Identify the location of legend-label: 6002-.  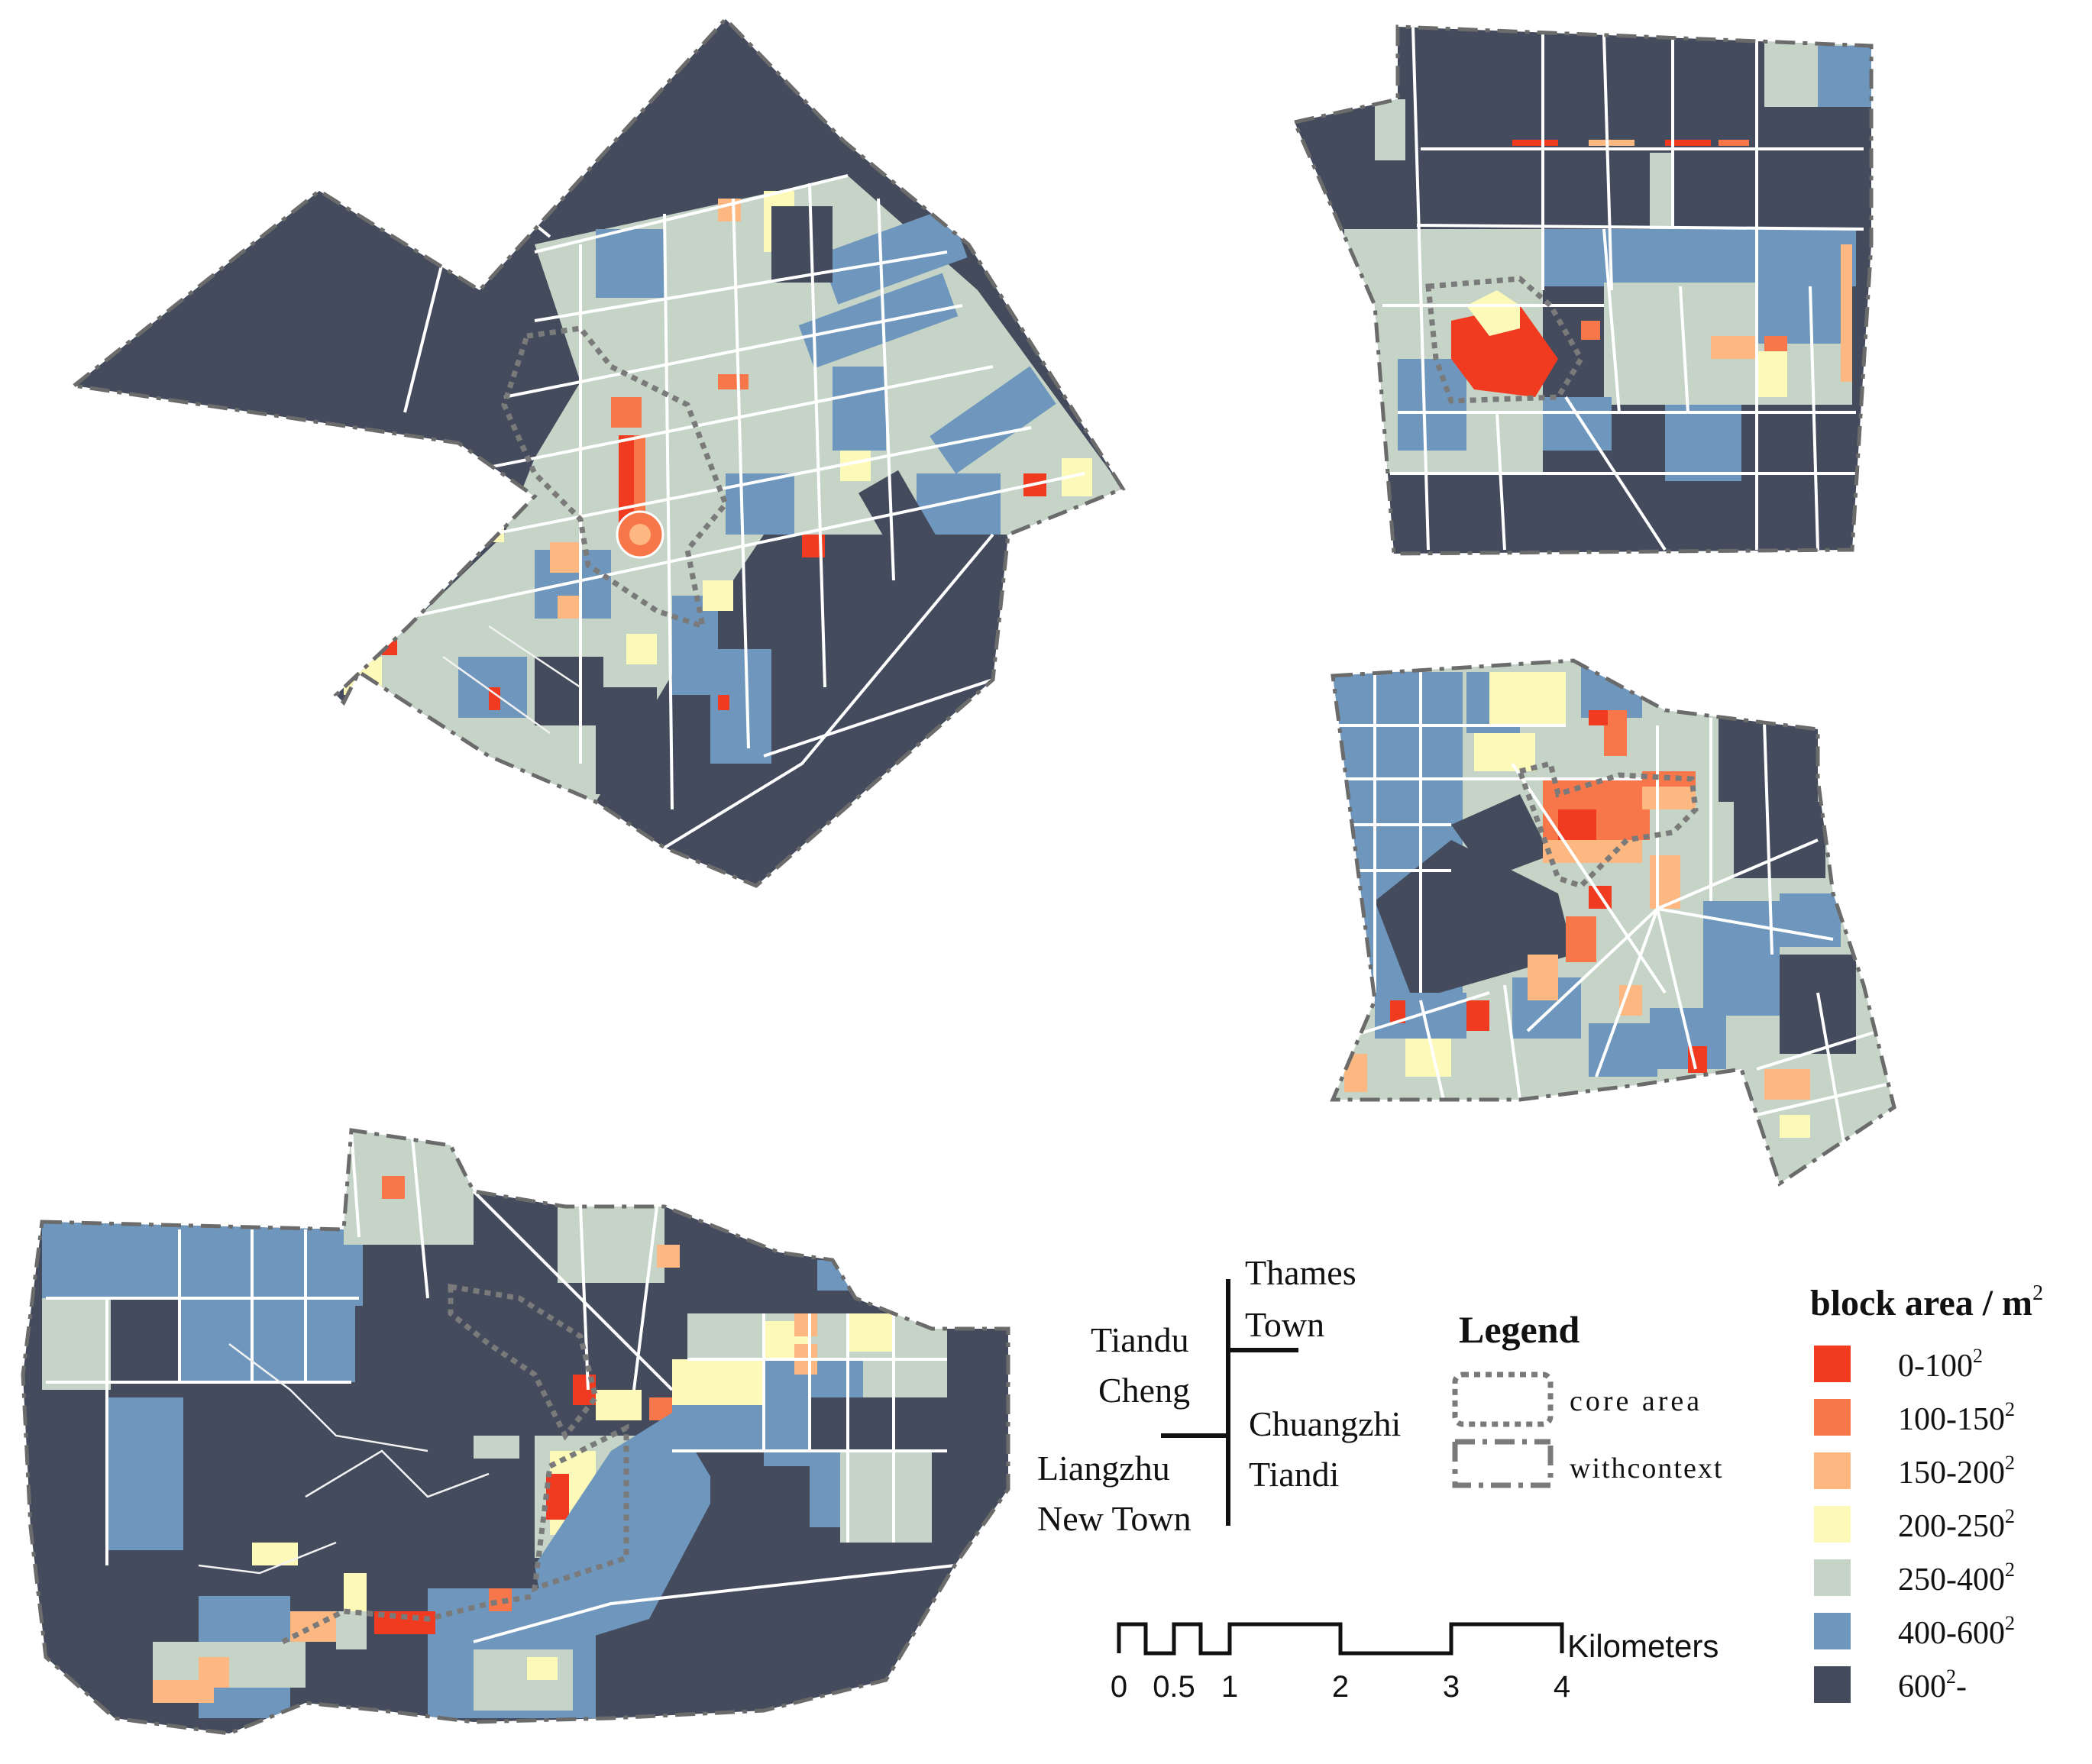
(1932, 1685).